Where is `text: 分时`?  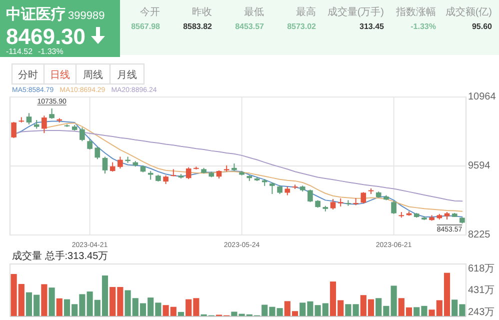
text: 分时 is located at coordinates (28, 75).